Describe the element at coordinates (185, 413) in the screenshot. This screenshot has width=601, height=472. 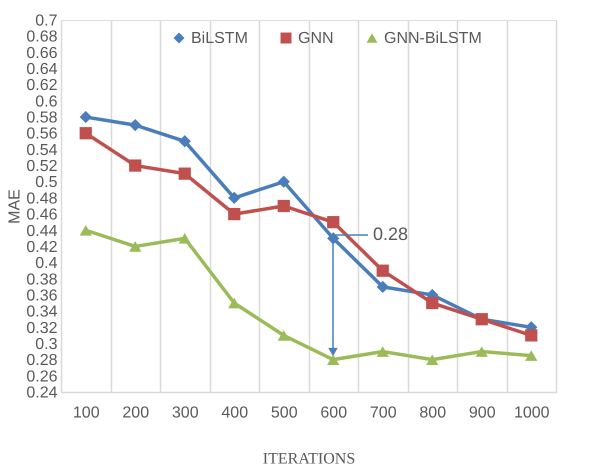
I see `x-tick-label: 300` at that location.